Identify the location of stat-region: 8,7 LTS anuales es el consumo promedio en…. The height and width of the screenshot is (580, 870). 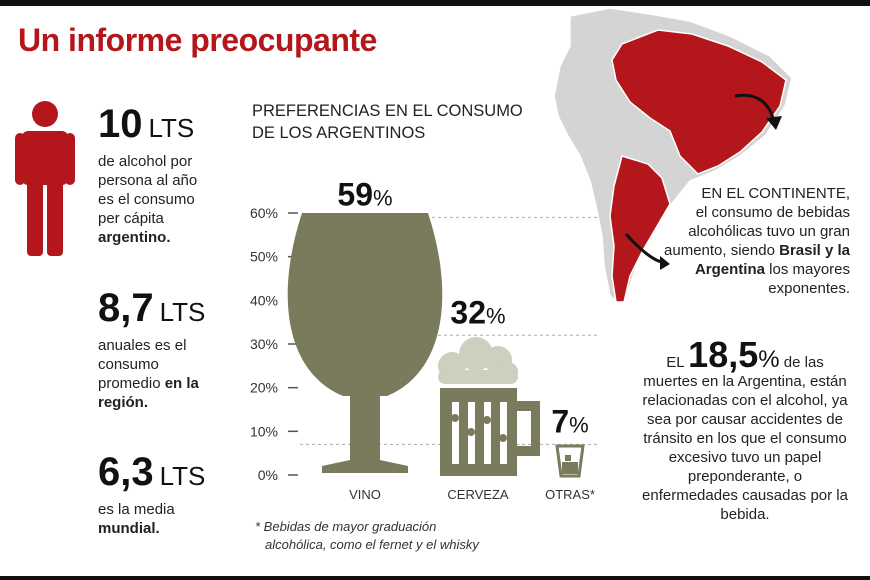
(152, 350).